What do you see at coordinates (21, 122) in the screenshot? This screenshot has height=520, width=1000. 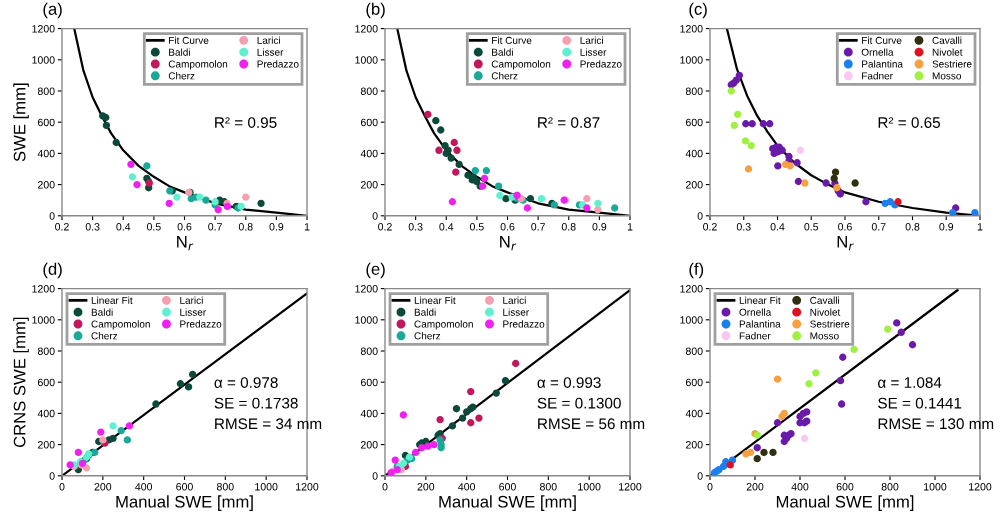 I see `y-axis-title: SWE [mm]` at bounding box center [21, 122].